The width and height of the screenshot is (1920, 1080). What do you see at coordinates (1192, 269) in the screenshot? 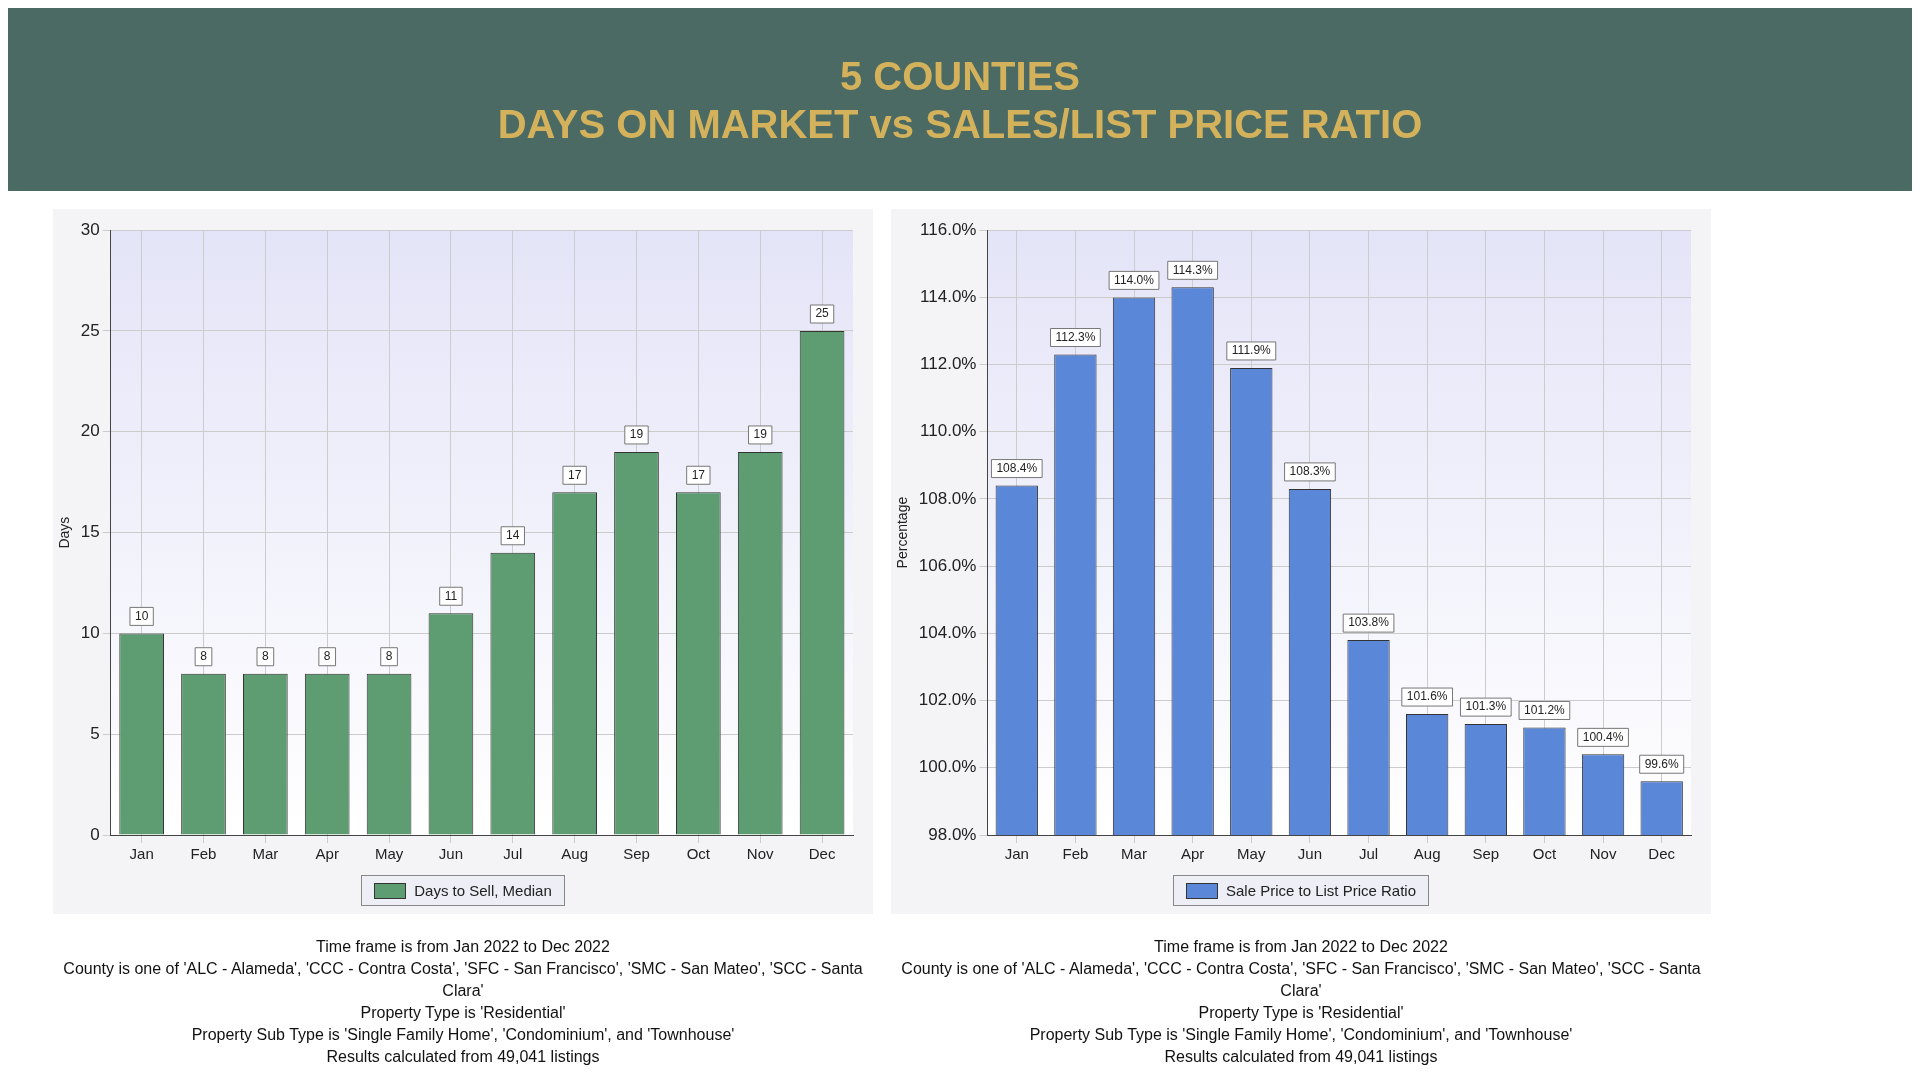
I see `data-label: 114.3%` at bounding box center [1192, 269].